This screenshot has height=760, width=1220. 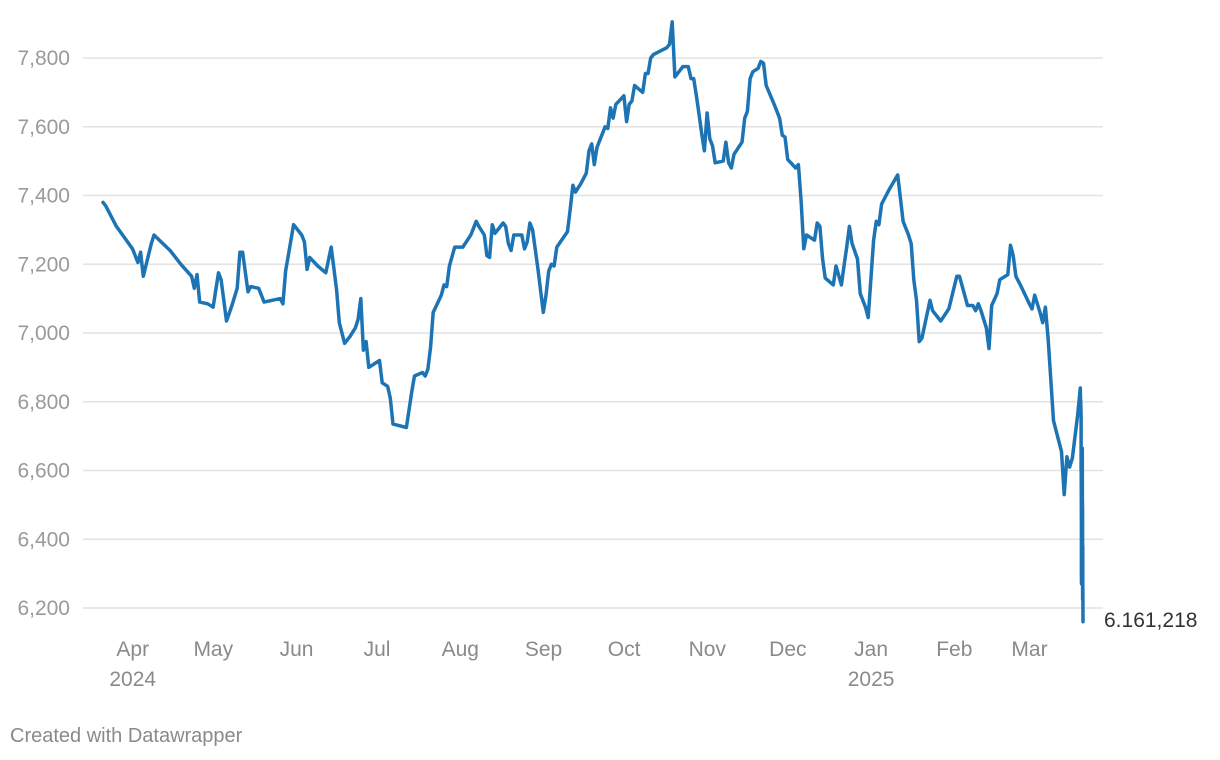 What do you see at coordinates (43, 539) in the screenshot?
I see `y-tick-label: 6,400` at bounding box center [43, 539].